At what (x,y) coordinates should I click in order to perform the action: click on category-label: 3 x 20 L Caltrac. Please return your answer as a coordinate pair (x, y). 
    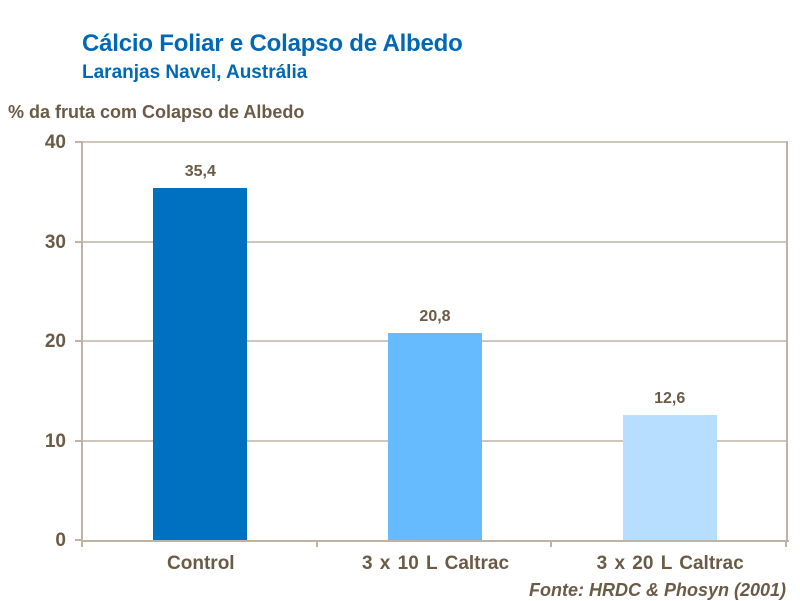
    Looking at the image, I should click on (670, 563).